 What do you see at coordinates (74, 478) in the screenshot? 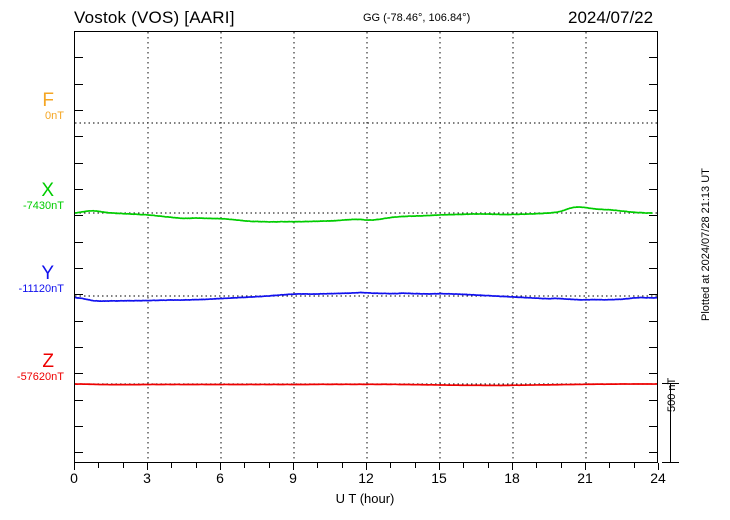
I see `x-axis-tick-label: 0` at bounding box center [74, 478].